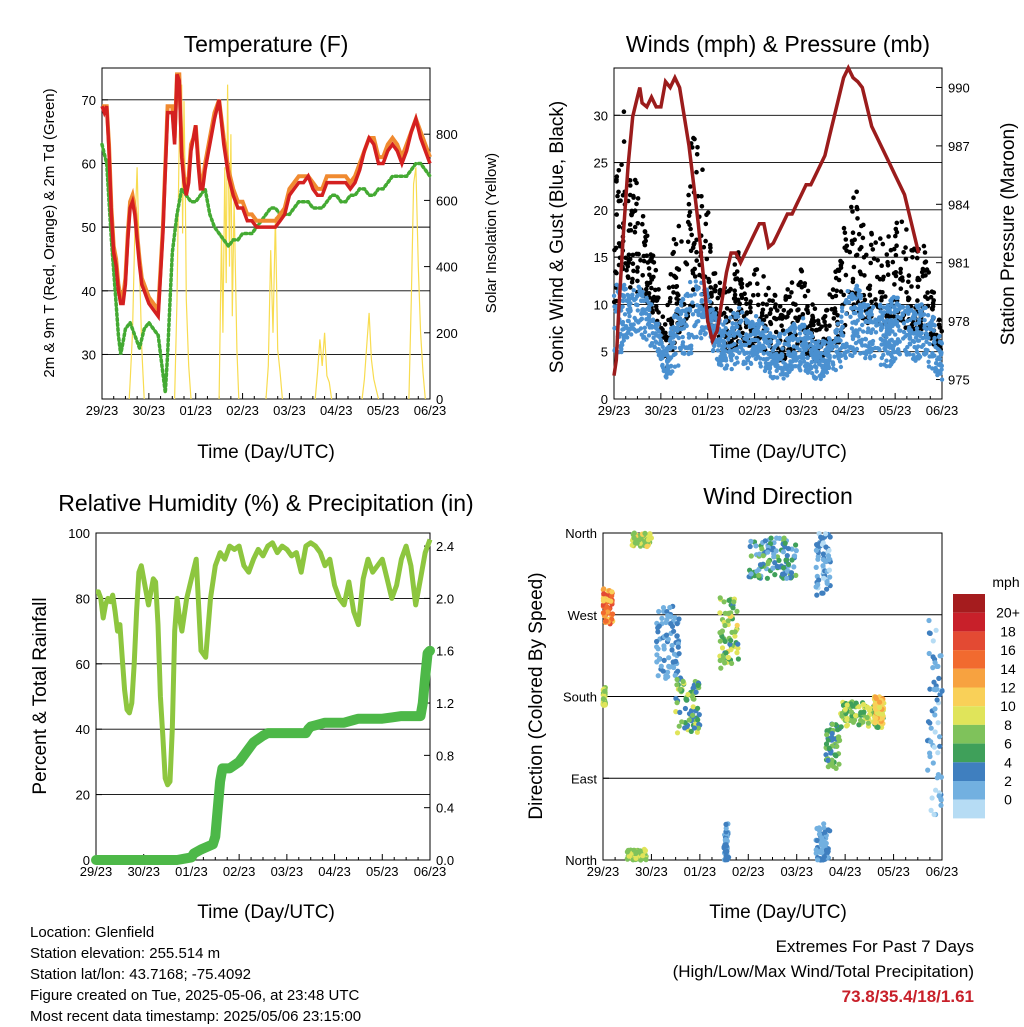 The width and height of the screenshot is (1024, 1027). I want to click on humidity-x-tick-label: 03/23, so click(287, 871).